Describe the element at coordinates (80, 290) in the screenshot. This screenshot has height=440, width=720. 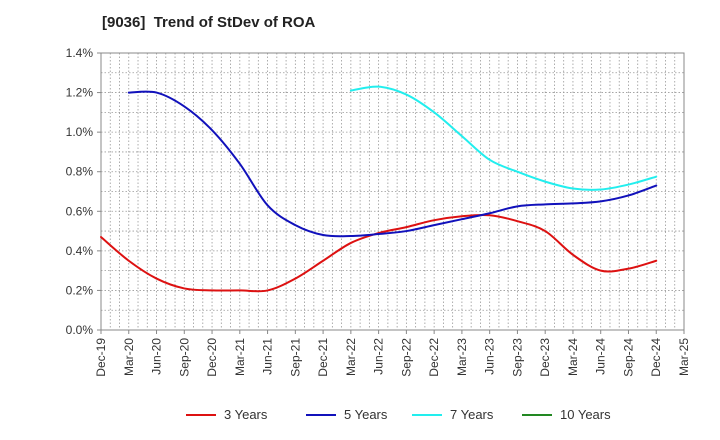
I see `y-tick-label: 0.2%` at that location.